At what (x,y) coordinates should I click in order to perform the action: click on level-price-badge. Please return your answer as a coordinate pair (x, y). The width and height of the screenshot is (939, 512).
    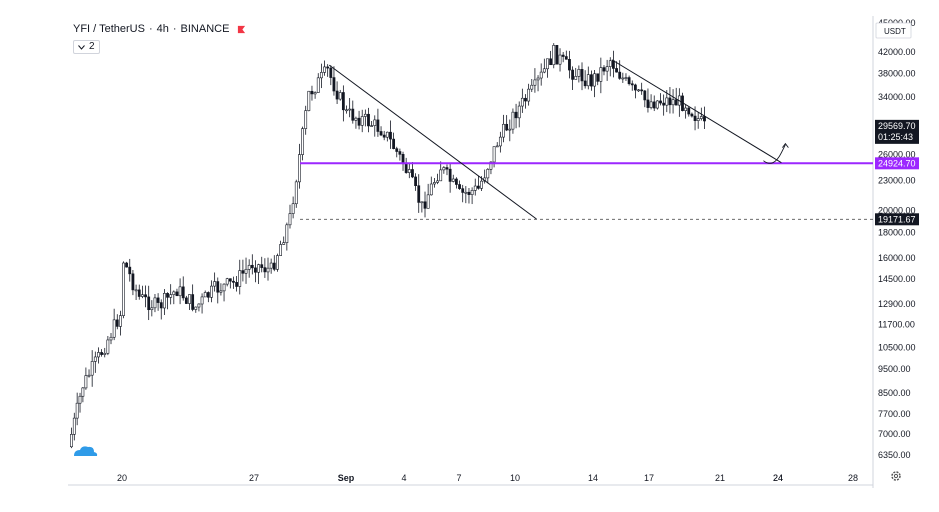
    Looking at the image, I should click on (897, 163).